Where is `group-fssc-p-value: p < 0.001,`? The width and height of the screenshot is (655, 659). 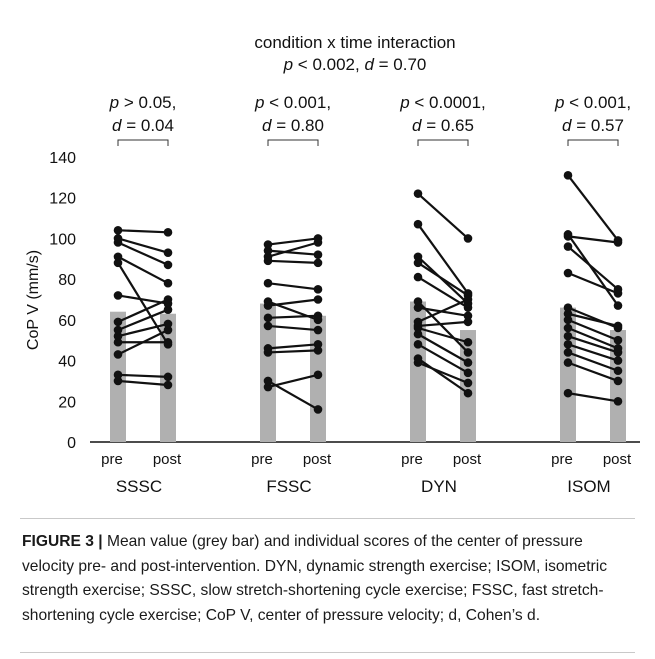 group-fssc-p-value: p < 0.001, is located at coordinates (292, 102).